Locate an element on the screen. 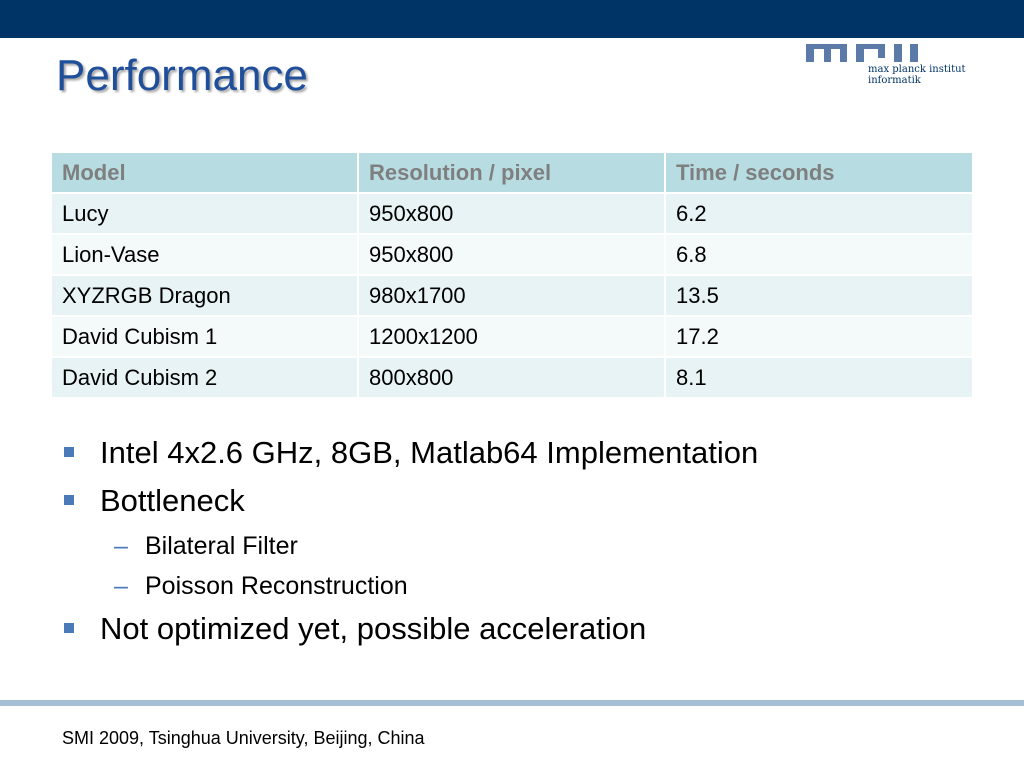 The height and width of the screenshot is (768, 1024). cell-model: XYZRGB Dragon is located at coordinates (205, 296).